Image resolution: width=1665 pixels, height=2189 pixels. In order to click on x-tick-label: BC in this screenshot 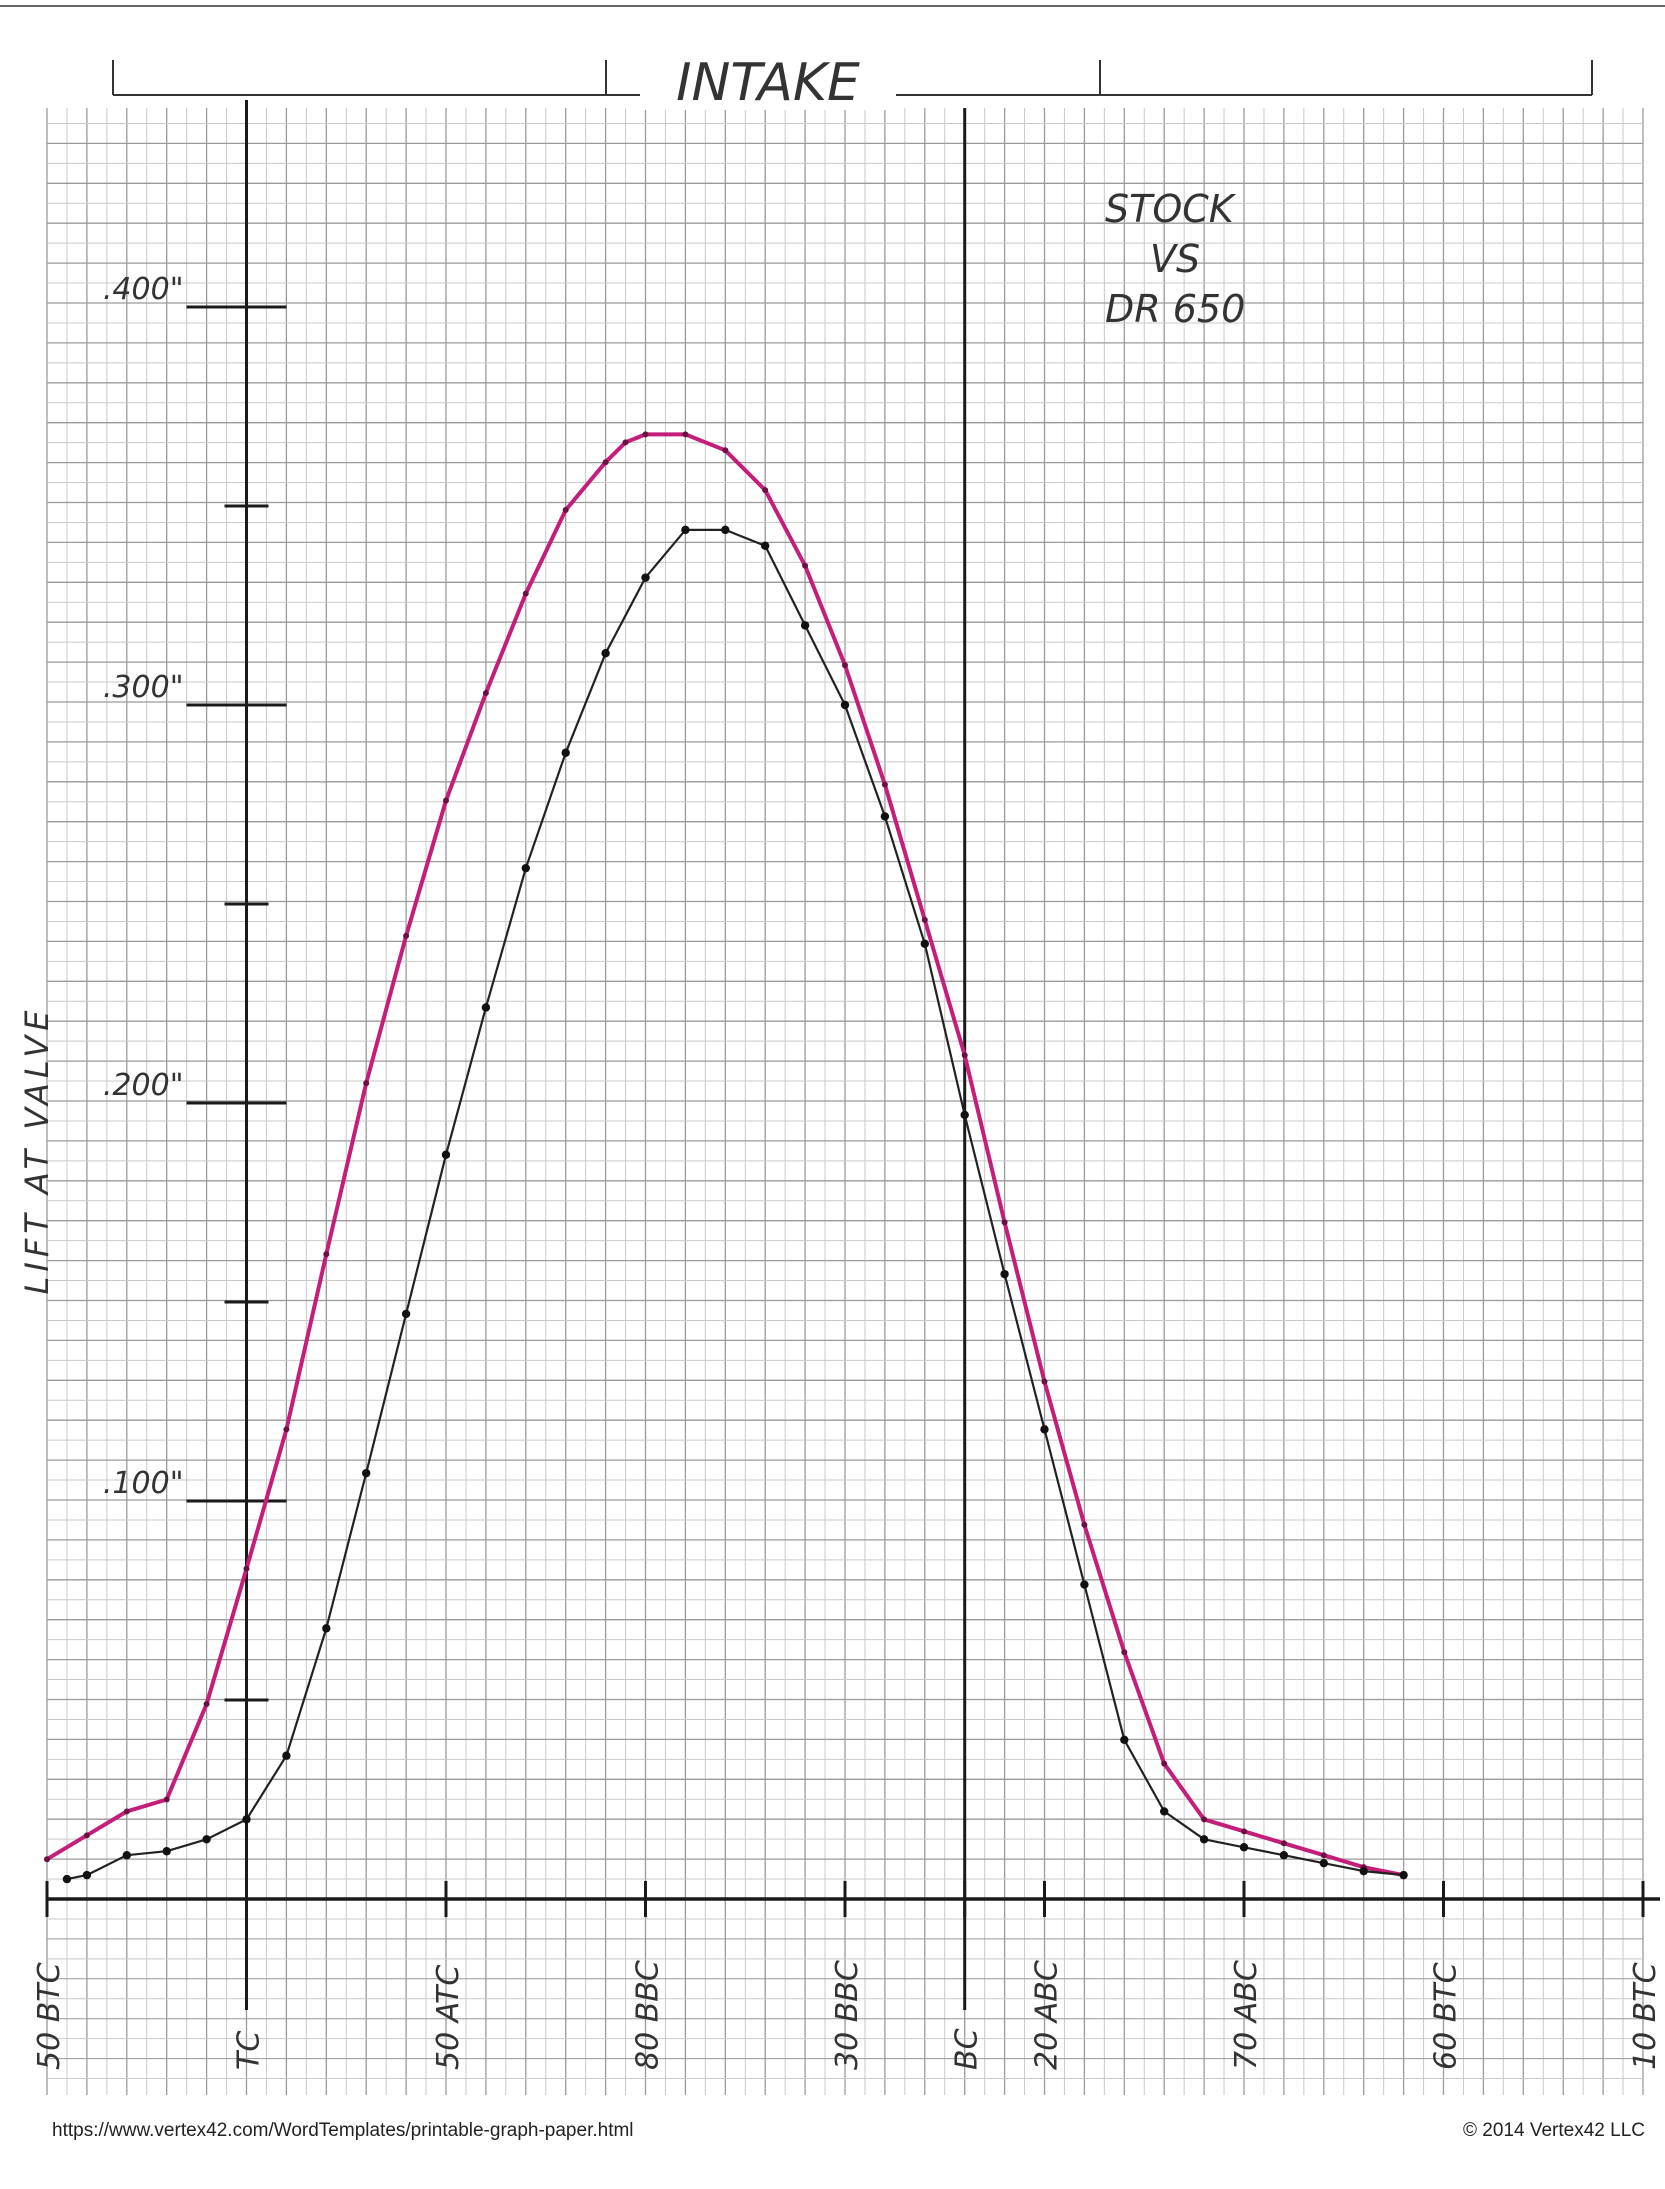, I will do `click(967, 2049)`.